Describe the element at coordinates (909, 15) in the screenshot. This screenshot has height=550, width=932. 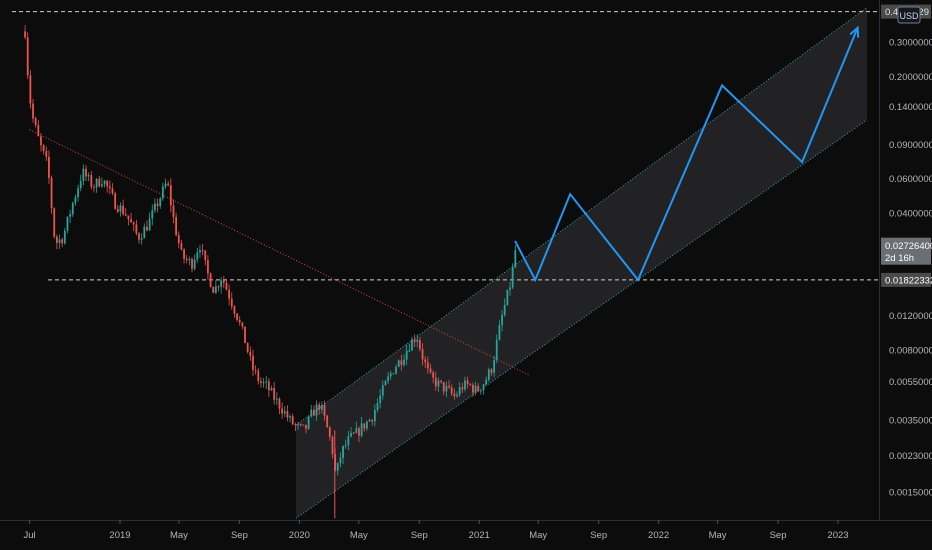
I see `currency-badge: USD` at that location.